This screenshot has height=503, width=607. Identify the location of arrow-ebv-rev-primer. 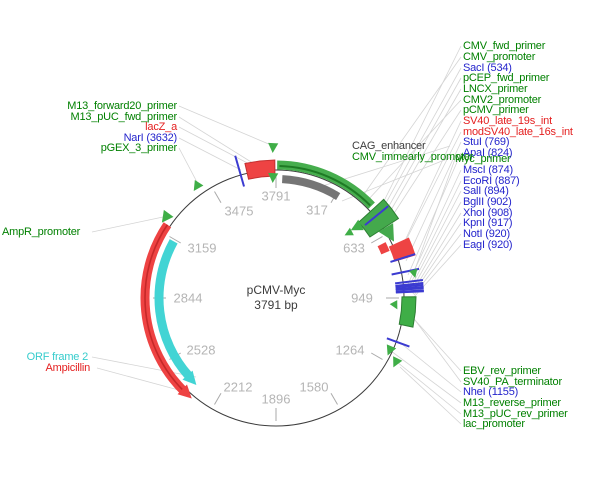
(393, 305).